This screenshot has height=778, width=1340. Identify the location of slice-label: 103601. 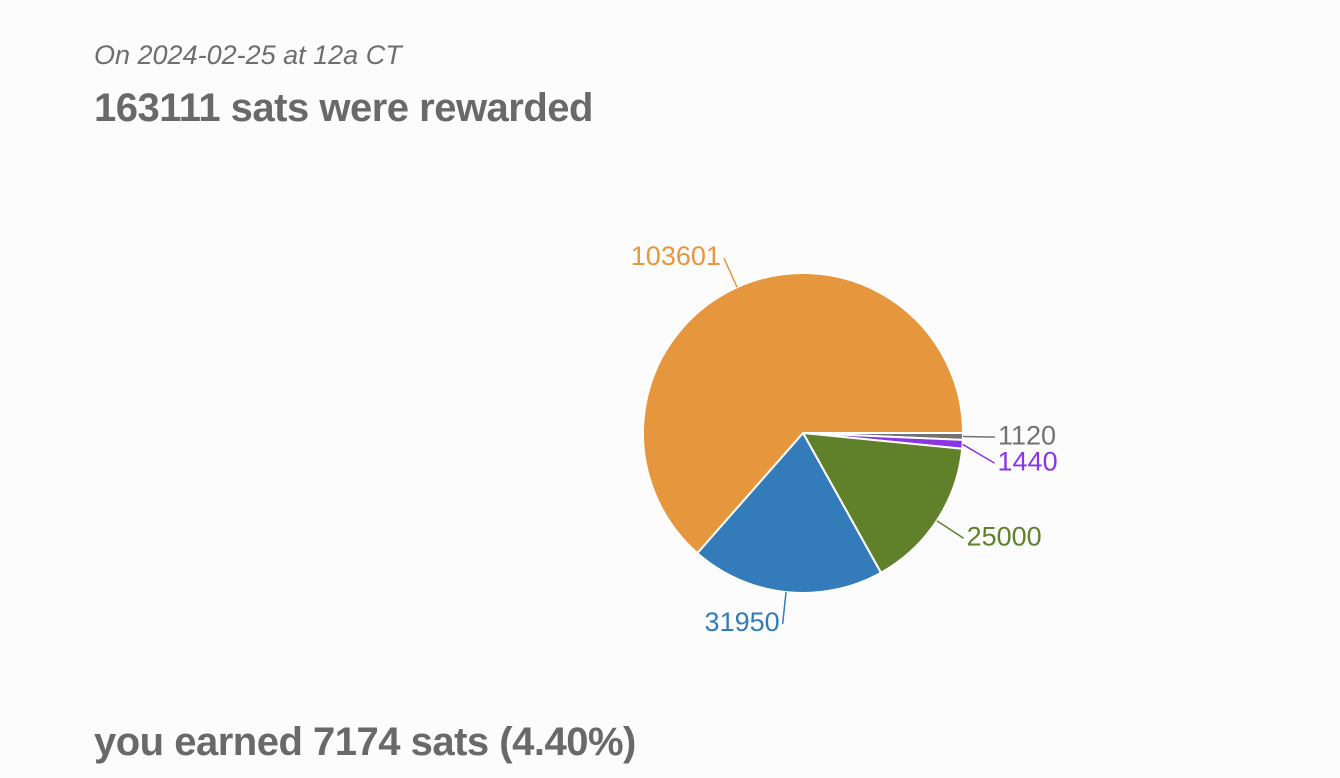
(676, 256).